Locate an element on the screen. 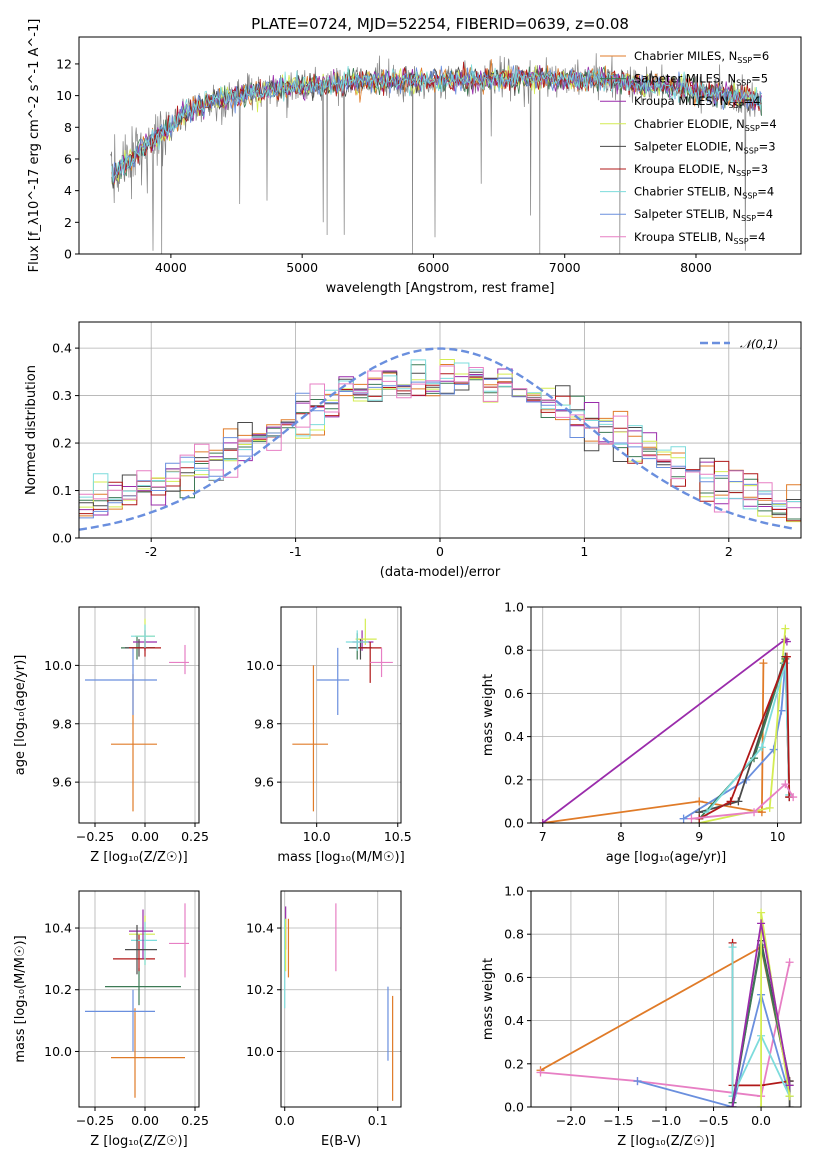 The width and height of the screenshot is (819, 1170). x-tick-label: 0 is located at coordinates (440, 551).